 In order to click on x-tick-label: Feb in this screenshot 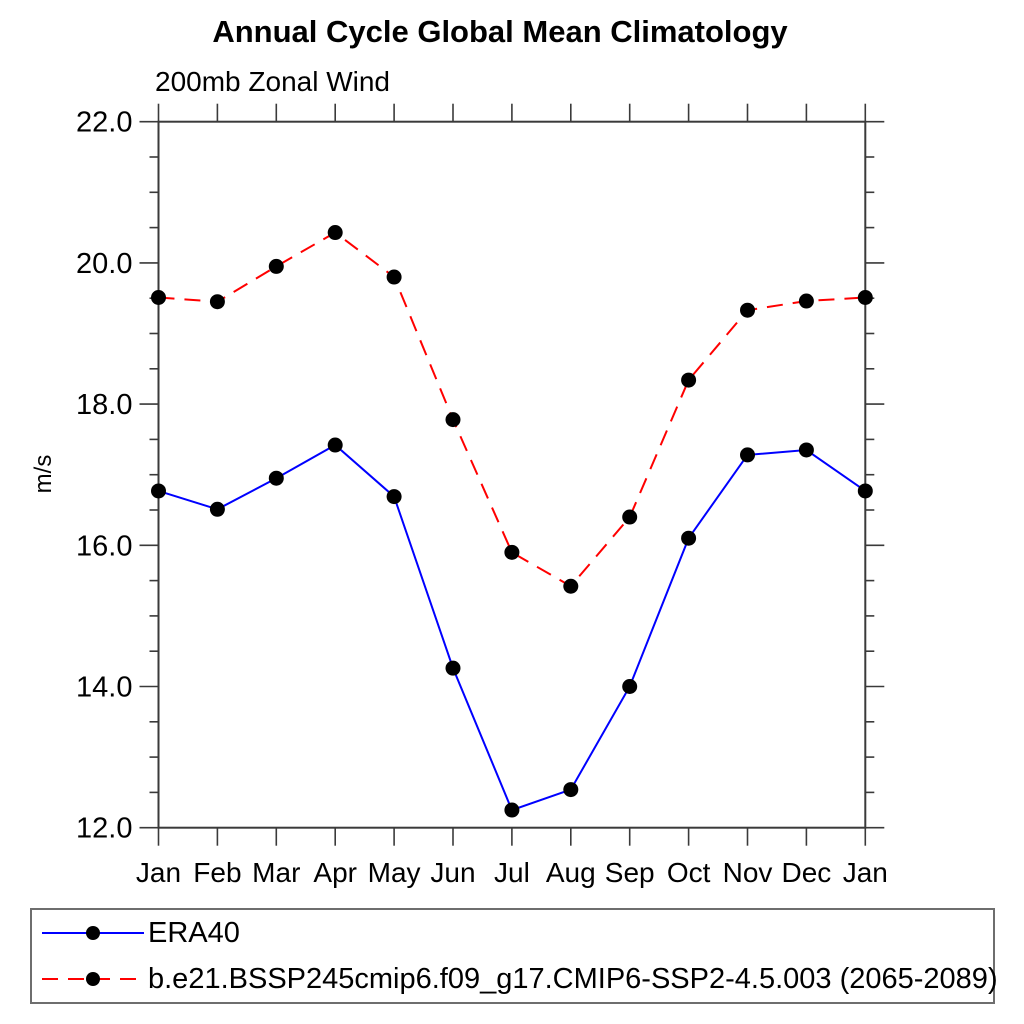, I will do `click(217, 872)`.